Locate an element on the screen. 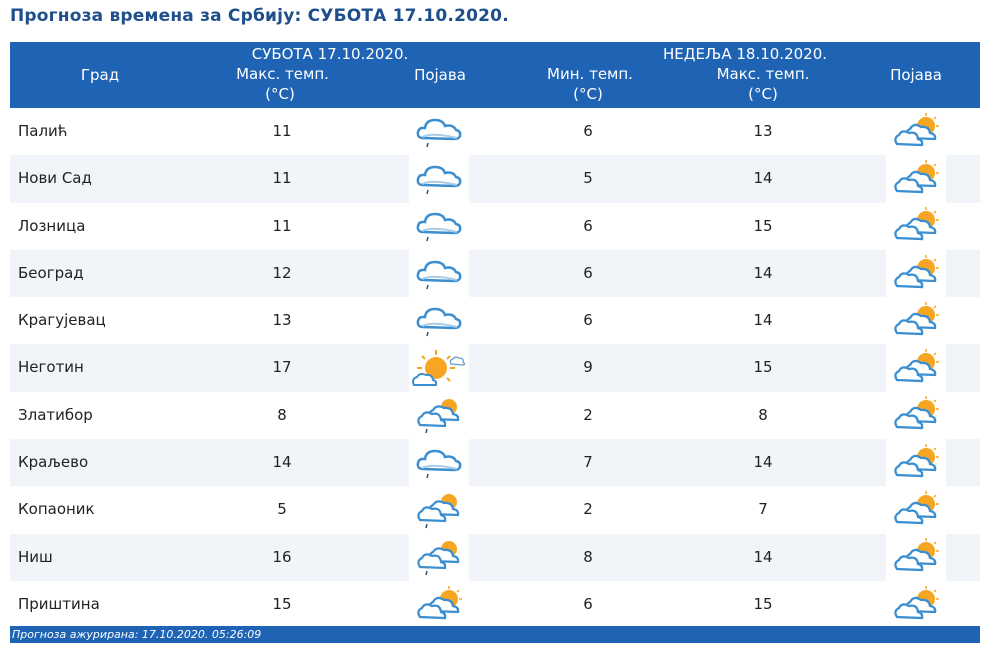 The width and height of the screenshot is (1000, 656). max-temp-day1: 8 is located at coordinates (282, 414).